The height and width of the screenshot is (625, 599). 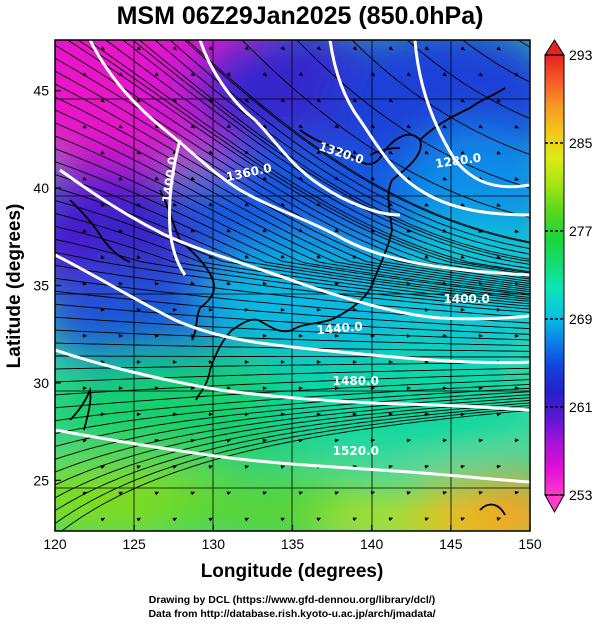 I want to click on x-tick-label: 145, so click(x=451, y=544).